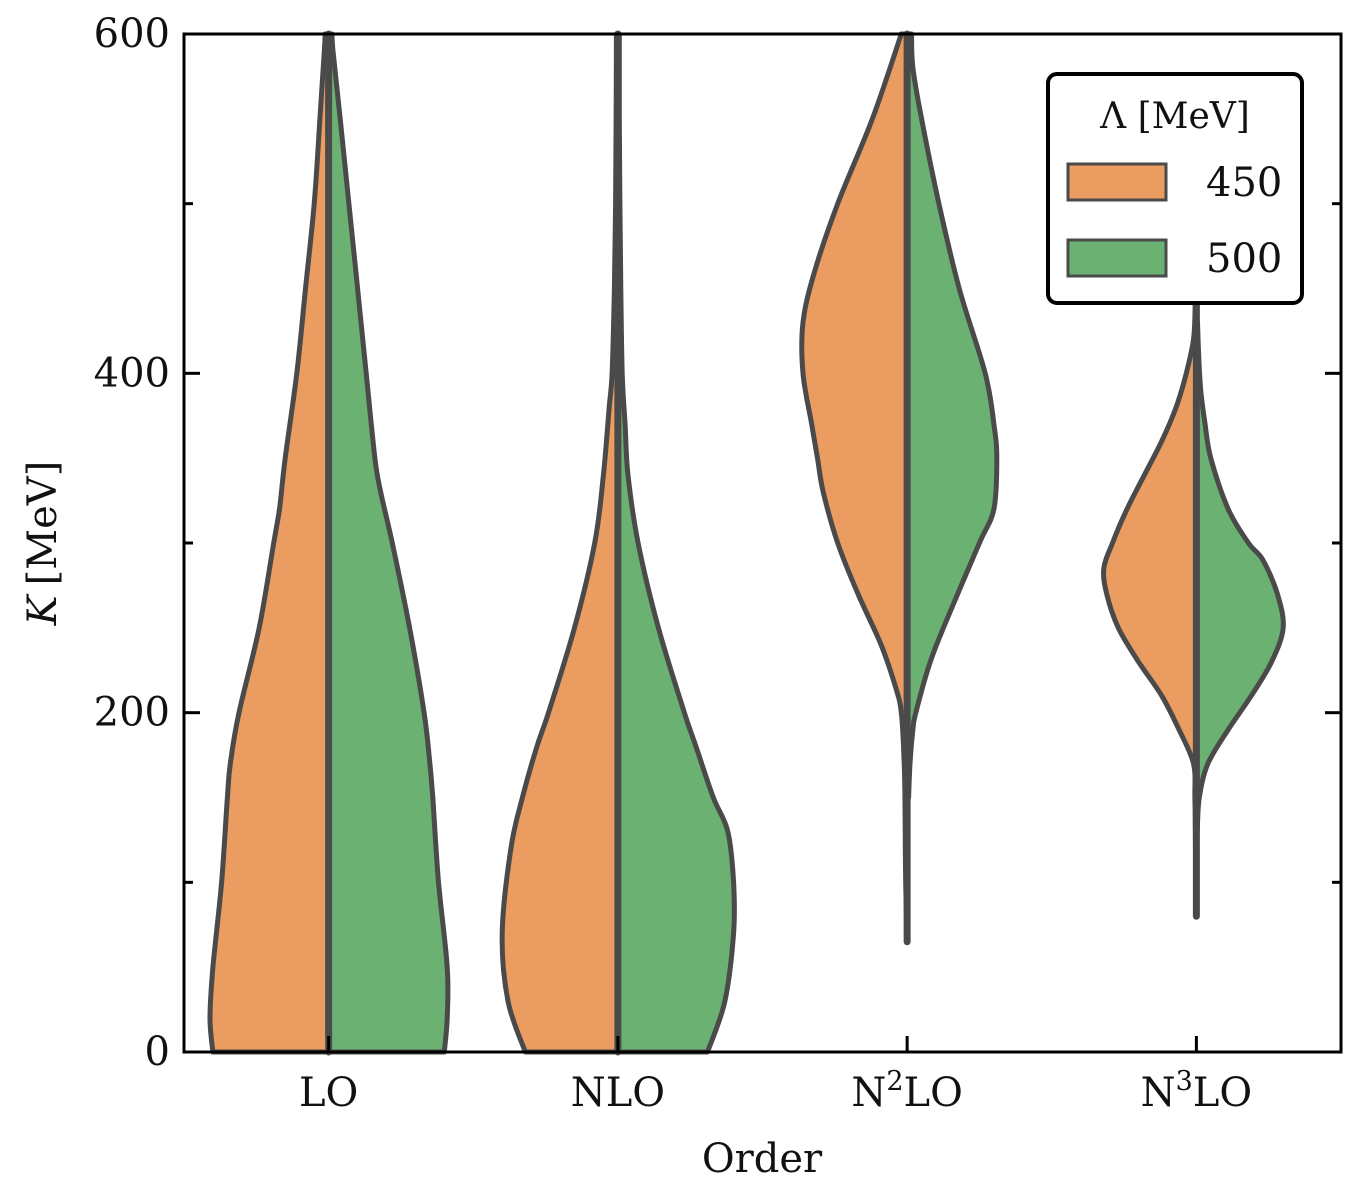 The height and width of the screenshot is (1200, 1360). What do you see at coordinates (1175, 188) in the screenshot?
I see `legend: Λ [MeV] 450 500` at bounding box center [1175, 188].